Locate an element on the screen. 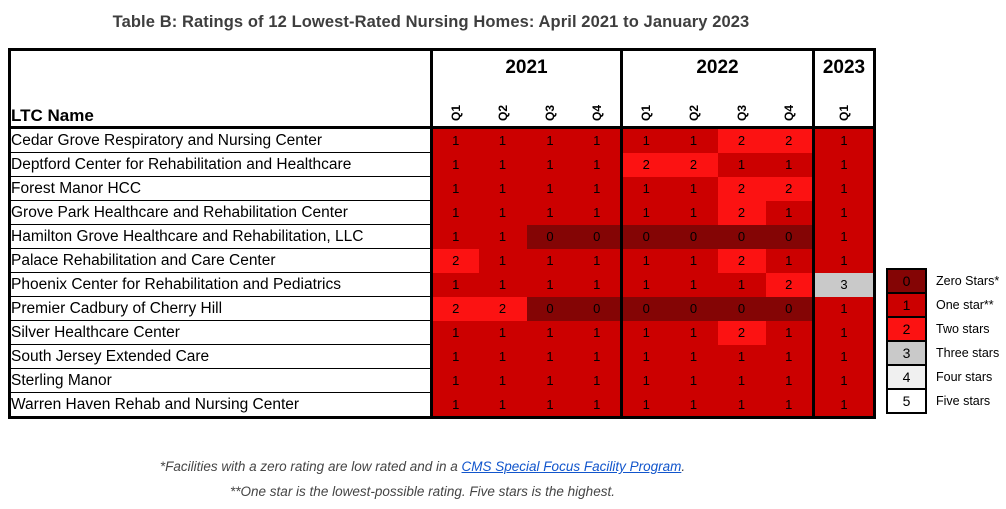  quarter-label: Q3 is located at coordinates (550, 112).